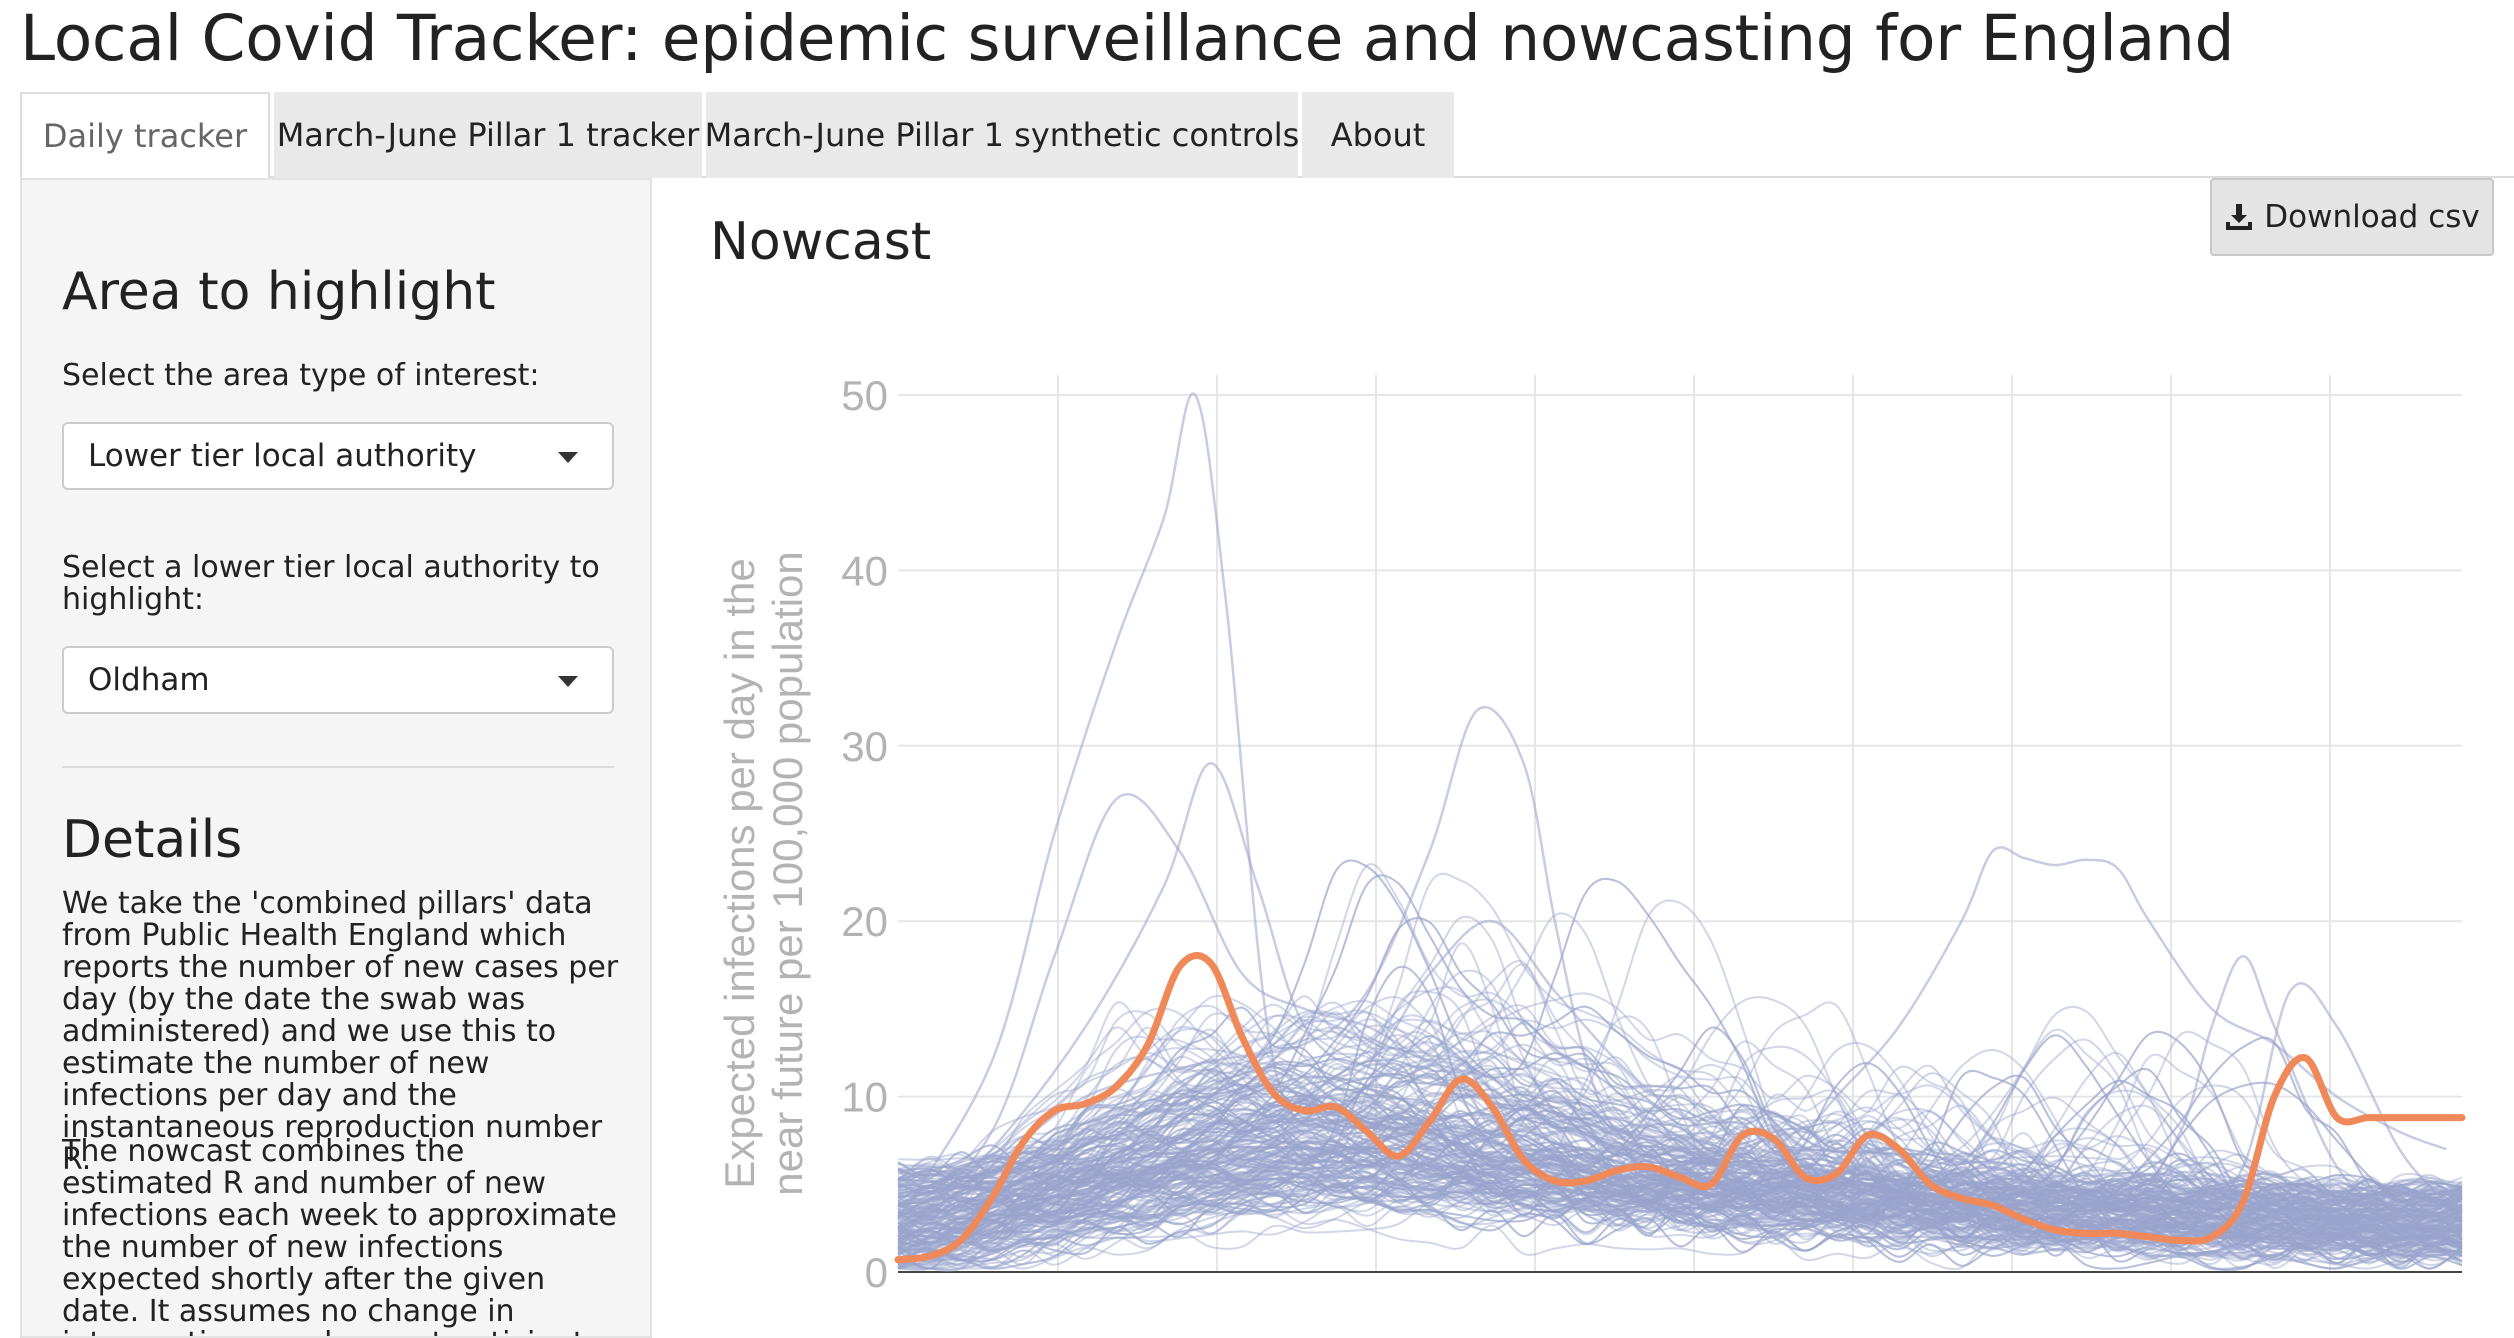 The width and height of the screenshot is (2514, 1338). I want to click on area-type-value: Lower tier local authority, so click(282, 456).